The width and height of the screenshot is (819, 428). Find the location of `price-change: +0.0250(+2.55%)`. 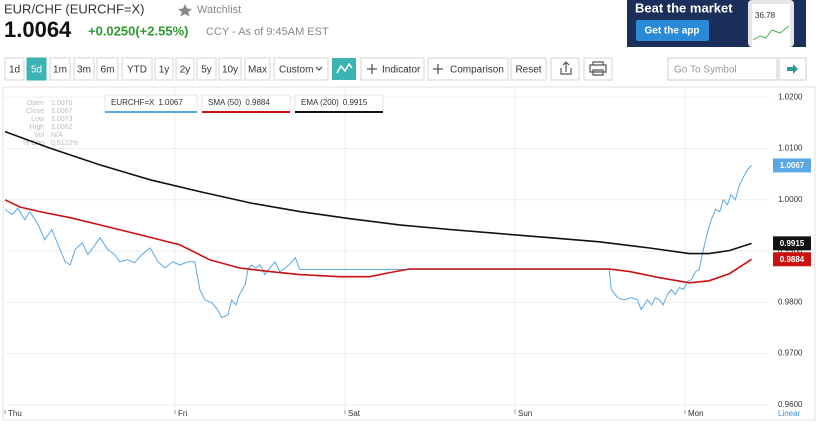

price-change: +0.0250(+2.55%) is located at coordinates (138, 30).